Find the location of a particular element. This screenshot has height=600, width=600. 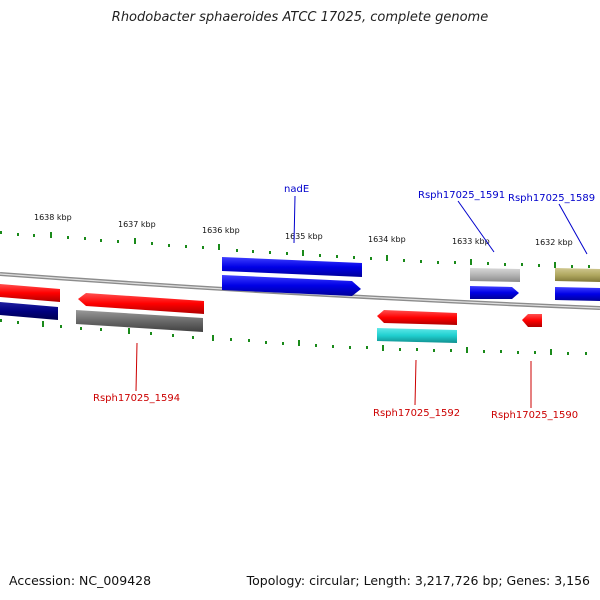

ruler-ticks-upper is located at coordinates (295, 249).